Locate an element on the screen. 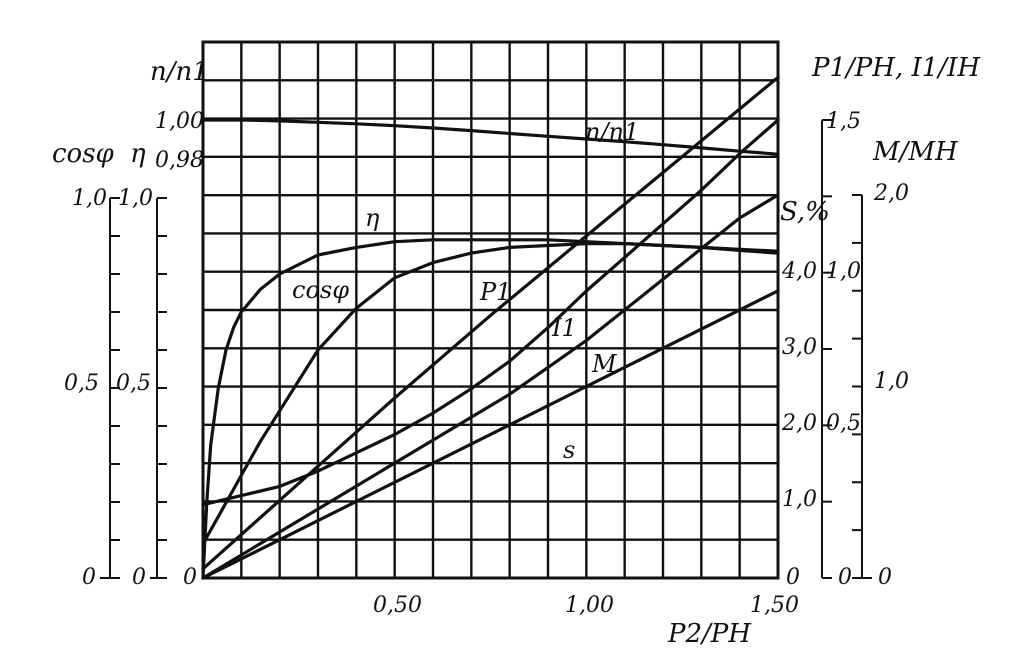 The height and width of the screenshot is (664, 1036). x-tick-label-150: 1,50 is located at coordinates (774, 605).